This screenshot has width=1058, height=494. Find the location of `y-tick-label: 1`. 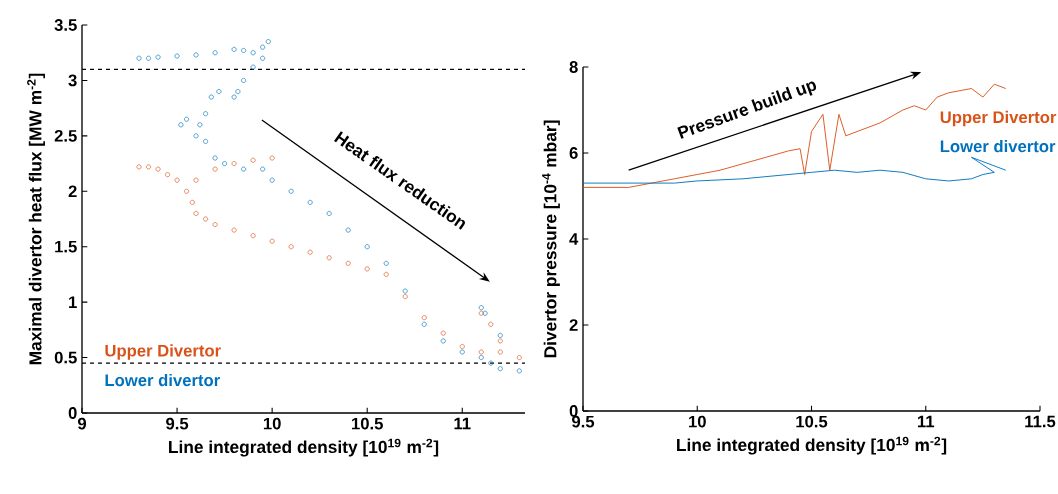

y-tick-label: 1 is located at coordinates (73, 302).